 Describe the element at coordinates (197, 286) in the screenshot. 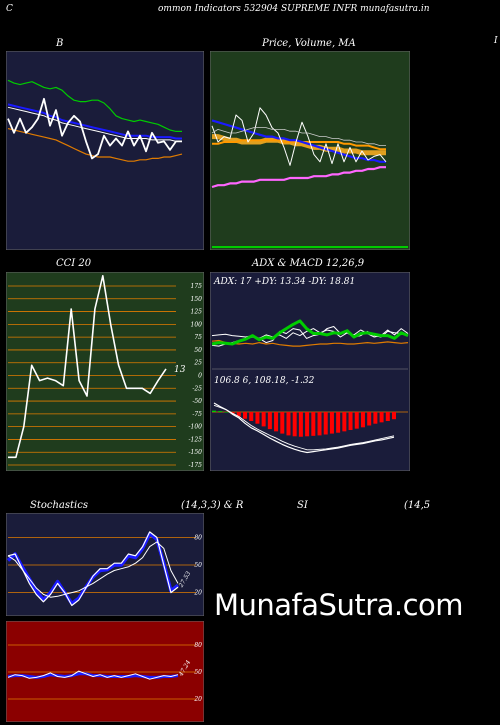

I see `cci-tick-label: 175` at that location.